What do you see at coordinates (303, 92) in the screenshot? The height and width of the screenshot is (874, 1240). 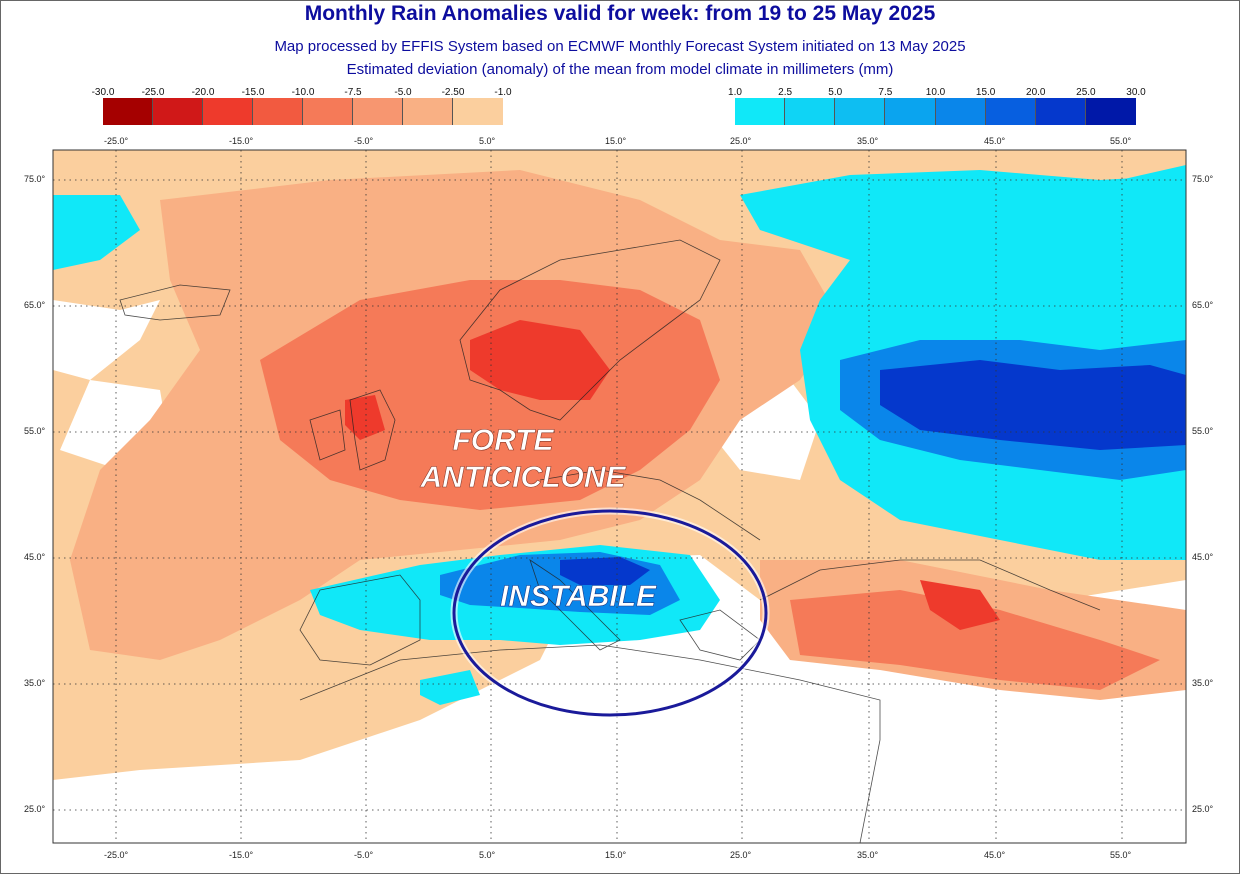 I see `legend-tick-label: -10.0` at bounding box center [303, 92].